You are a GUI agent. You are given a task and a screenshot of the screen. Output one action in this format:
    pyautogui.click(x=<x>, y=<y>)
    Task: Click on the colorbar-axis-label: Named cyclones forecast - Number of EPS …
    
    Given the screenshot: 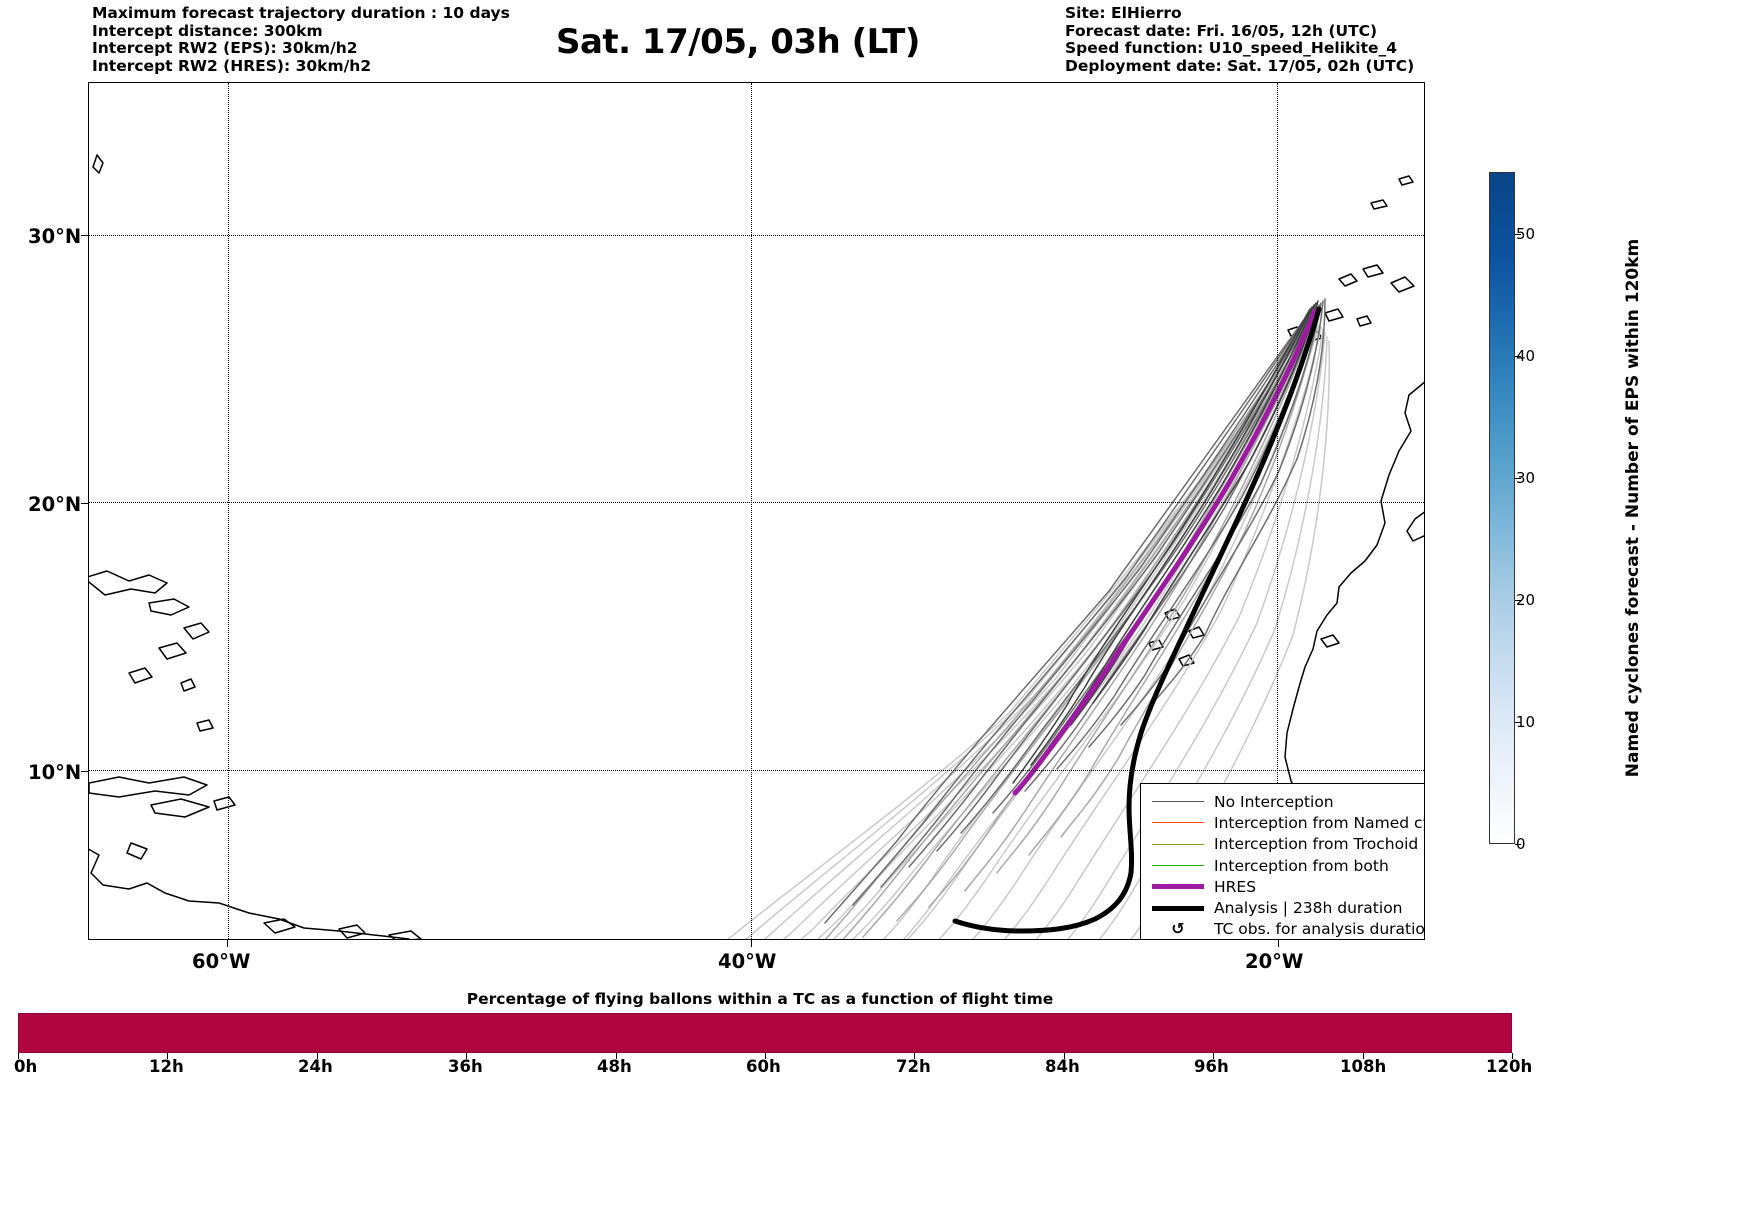 What is the action you would take?
    pyautogui.click(x=1633, y=508)
    